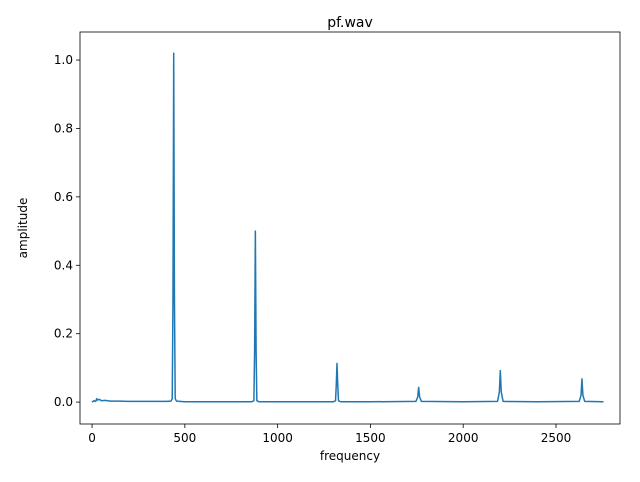 This screenshot has width=640, height=482. What do you see at coordinates (184, 438) in the screenshot?
I see `x-tick-label: 500` at bounding box center [184, 438].